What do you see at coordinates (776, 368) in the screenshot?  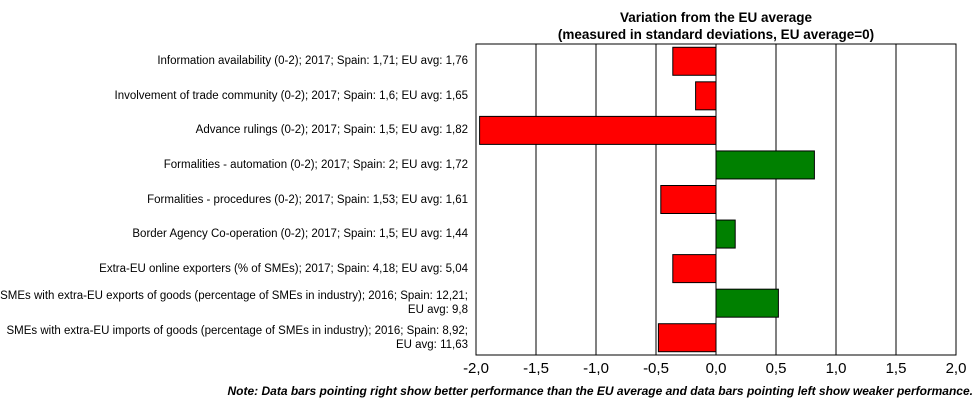 I see `x-tick-label: 0,5` at bounding box center [776, 368].